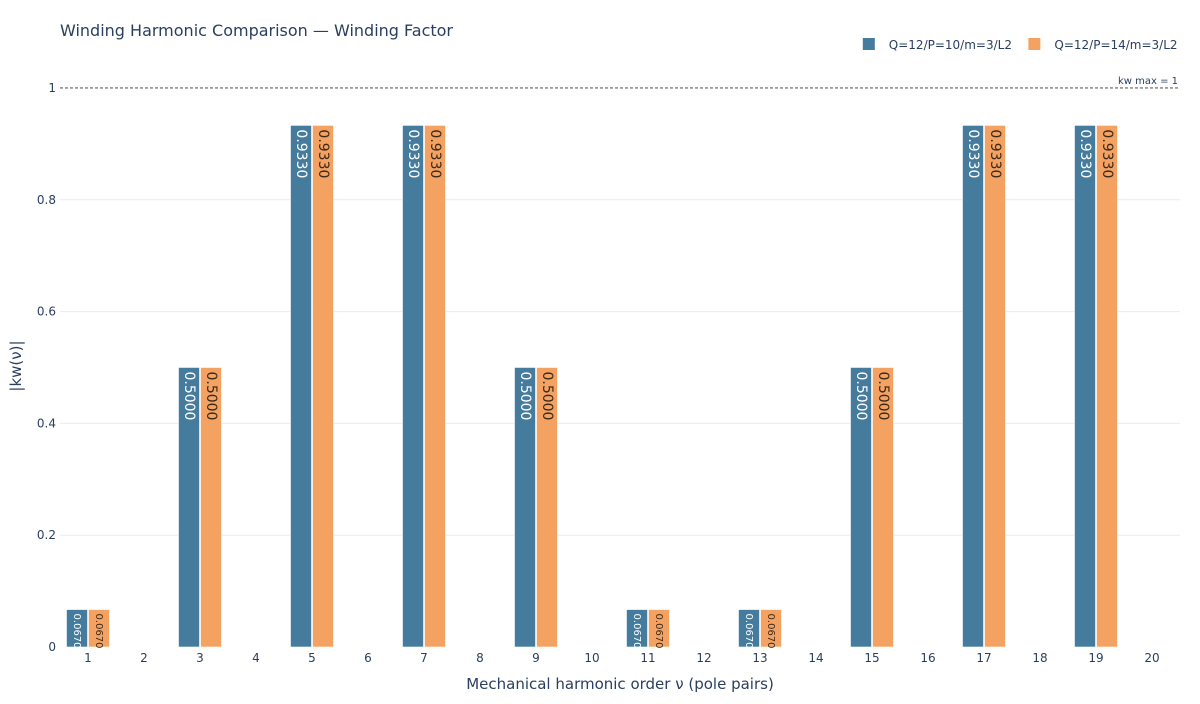  What do you see at coordinates (1151, 658) in the screenshot?
I see `x-tick-label: 20` at bounding box center [1151, 658].